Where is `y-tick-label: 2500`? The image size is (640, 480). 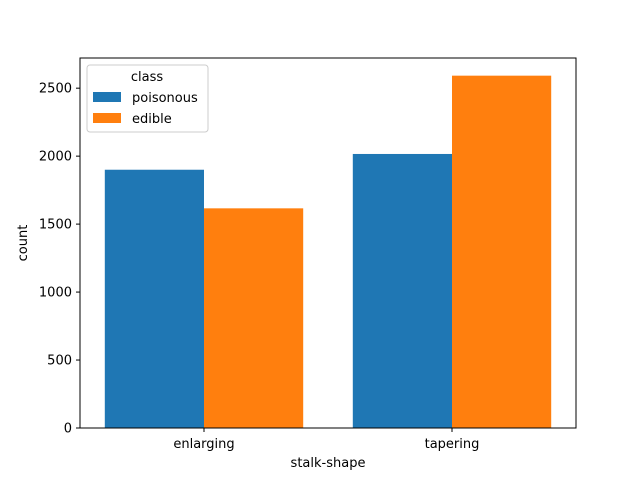
y-tick-label: 2500 is located at coordinates (55, 89).